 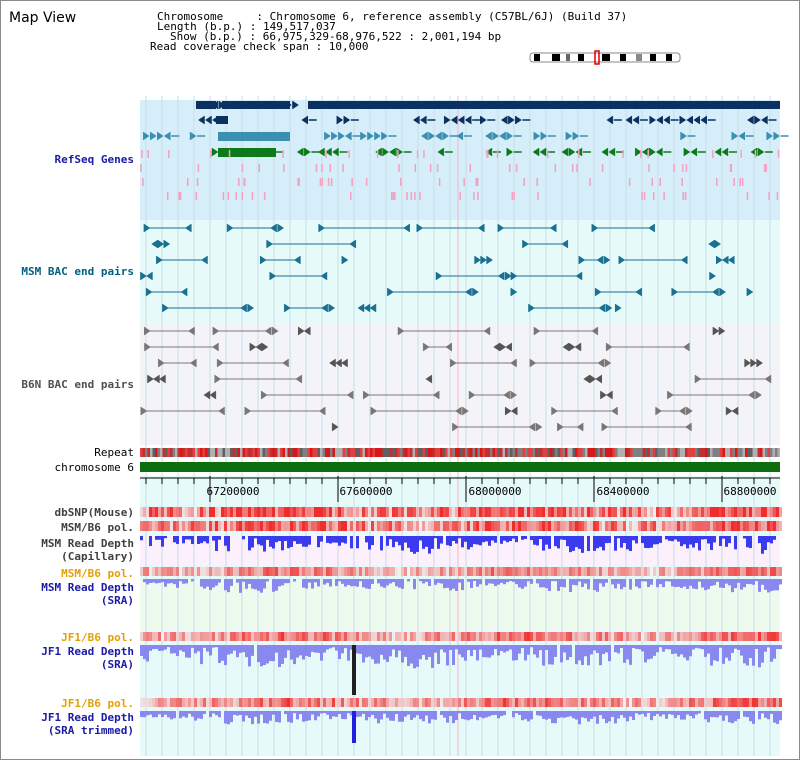 What do you see at coordinates (87, 717) in the screenshot?
I see `jf1-trimmed-depth-label: JF1 Read Depth` at bounding box center [87, 717].